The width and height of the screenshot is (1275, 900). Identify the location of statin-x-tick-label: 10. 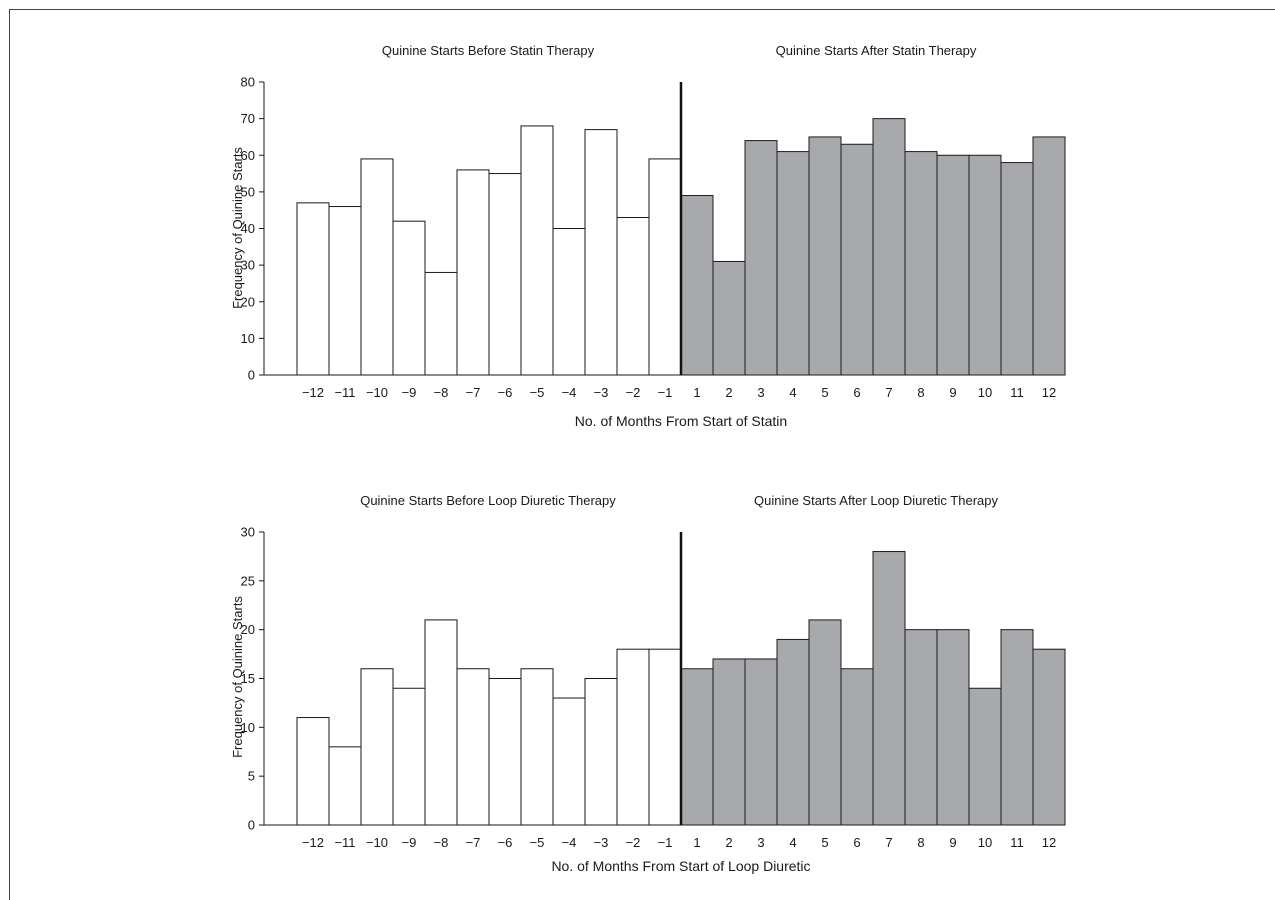
(985, 392).